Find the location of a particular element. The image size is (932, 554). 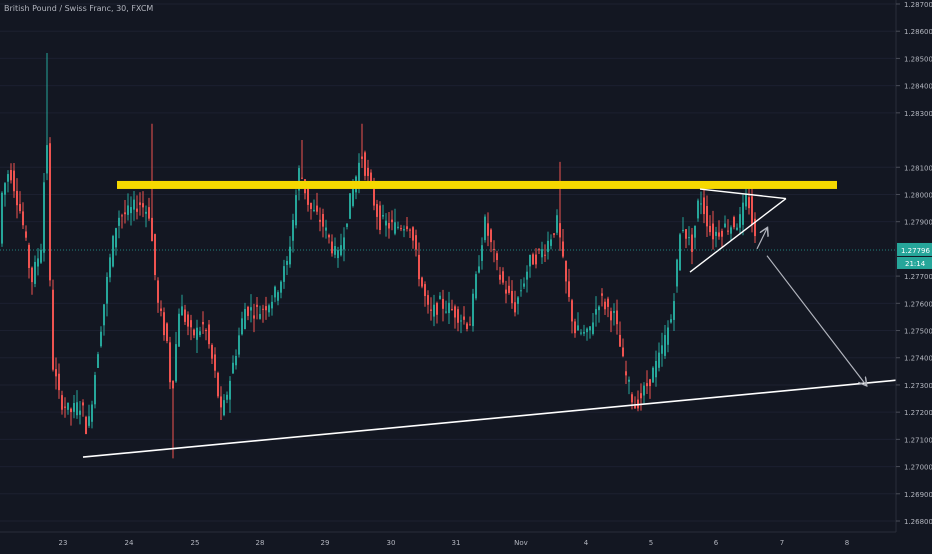

time-tick-label: 4 is located at coordinates (586, 543).